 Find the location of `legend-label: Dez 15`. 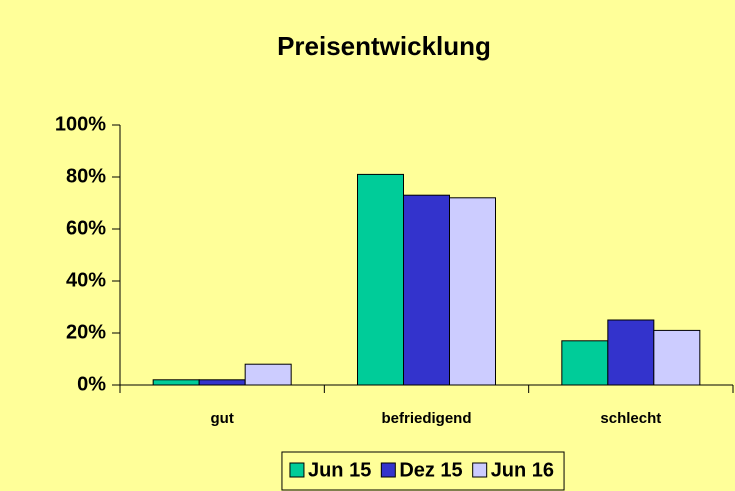

legend-label: Dez 15 is located at coordinates (430, 470).